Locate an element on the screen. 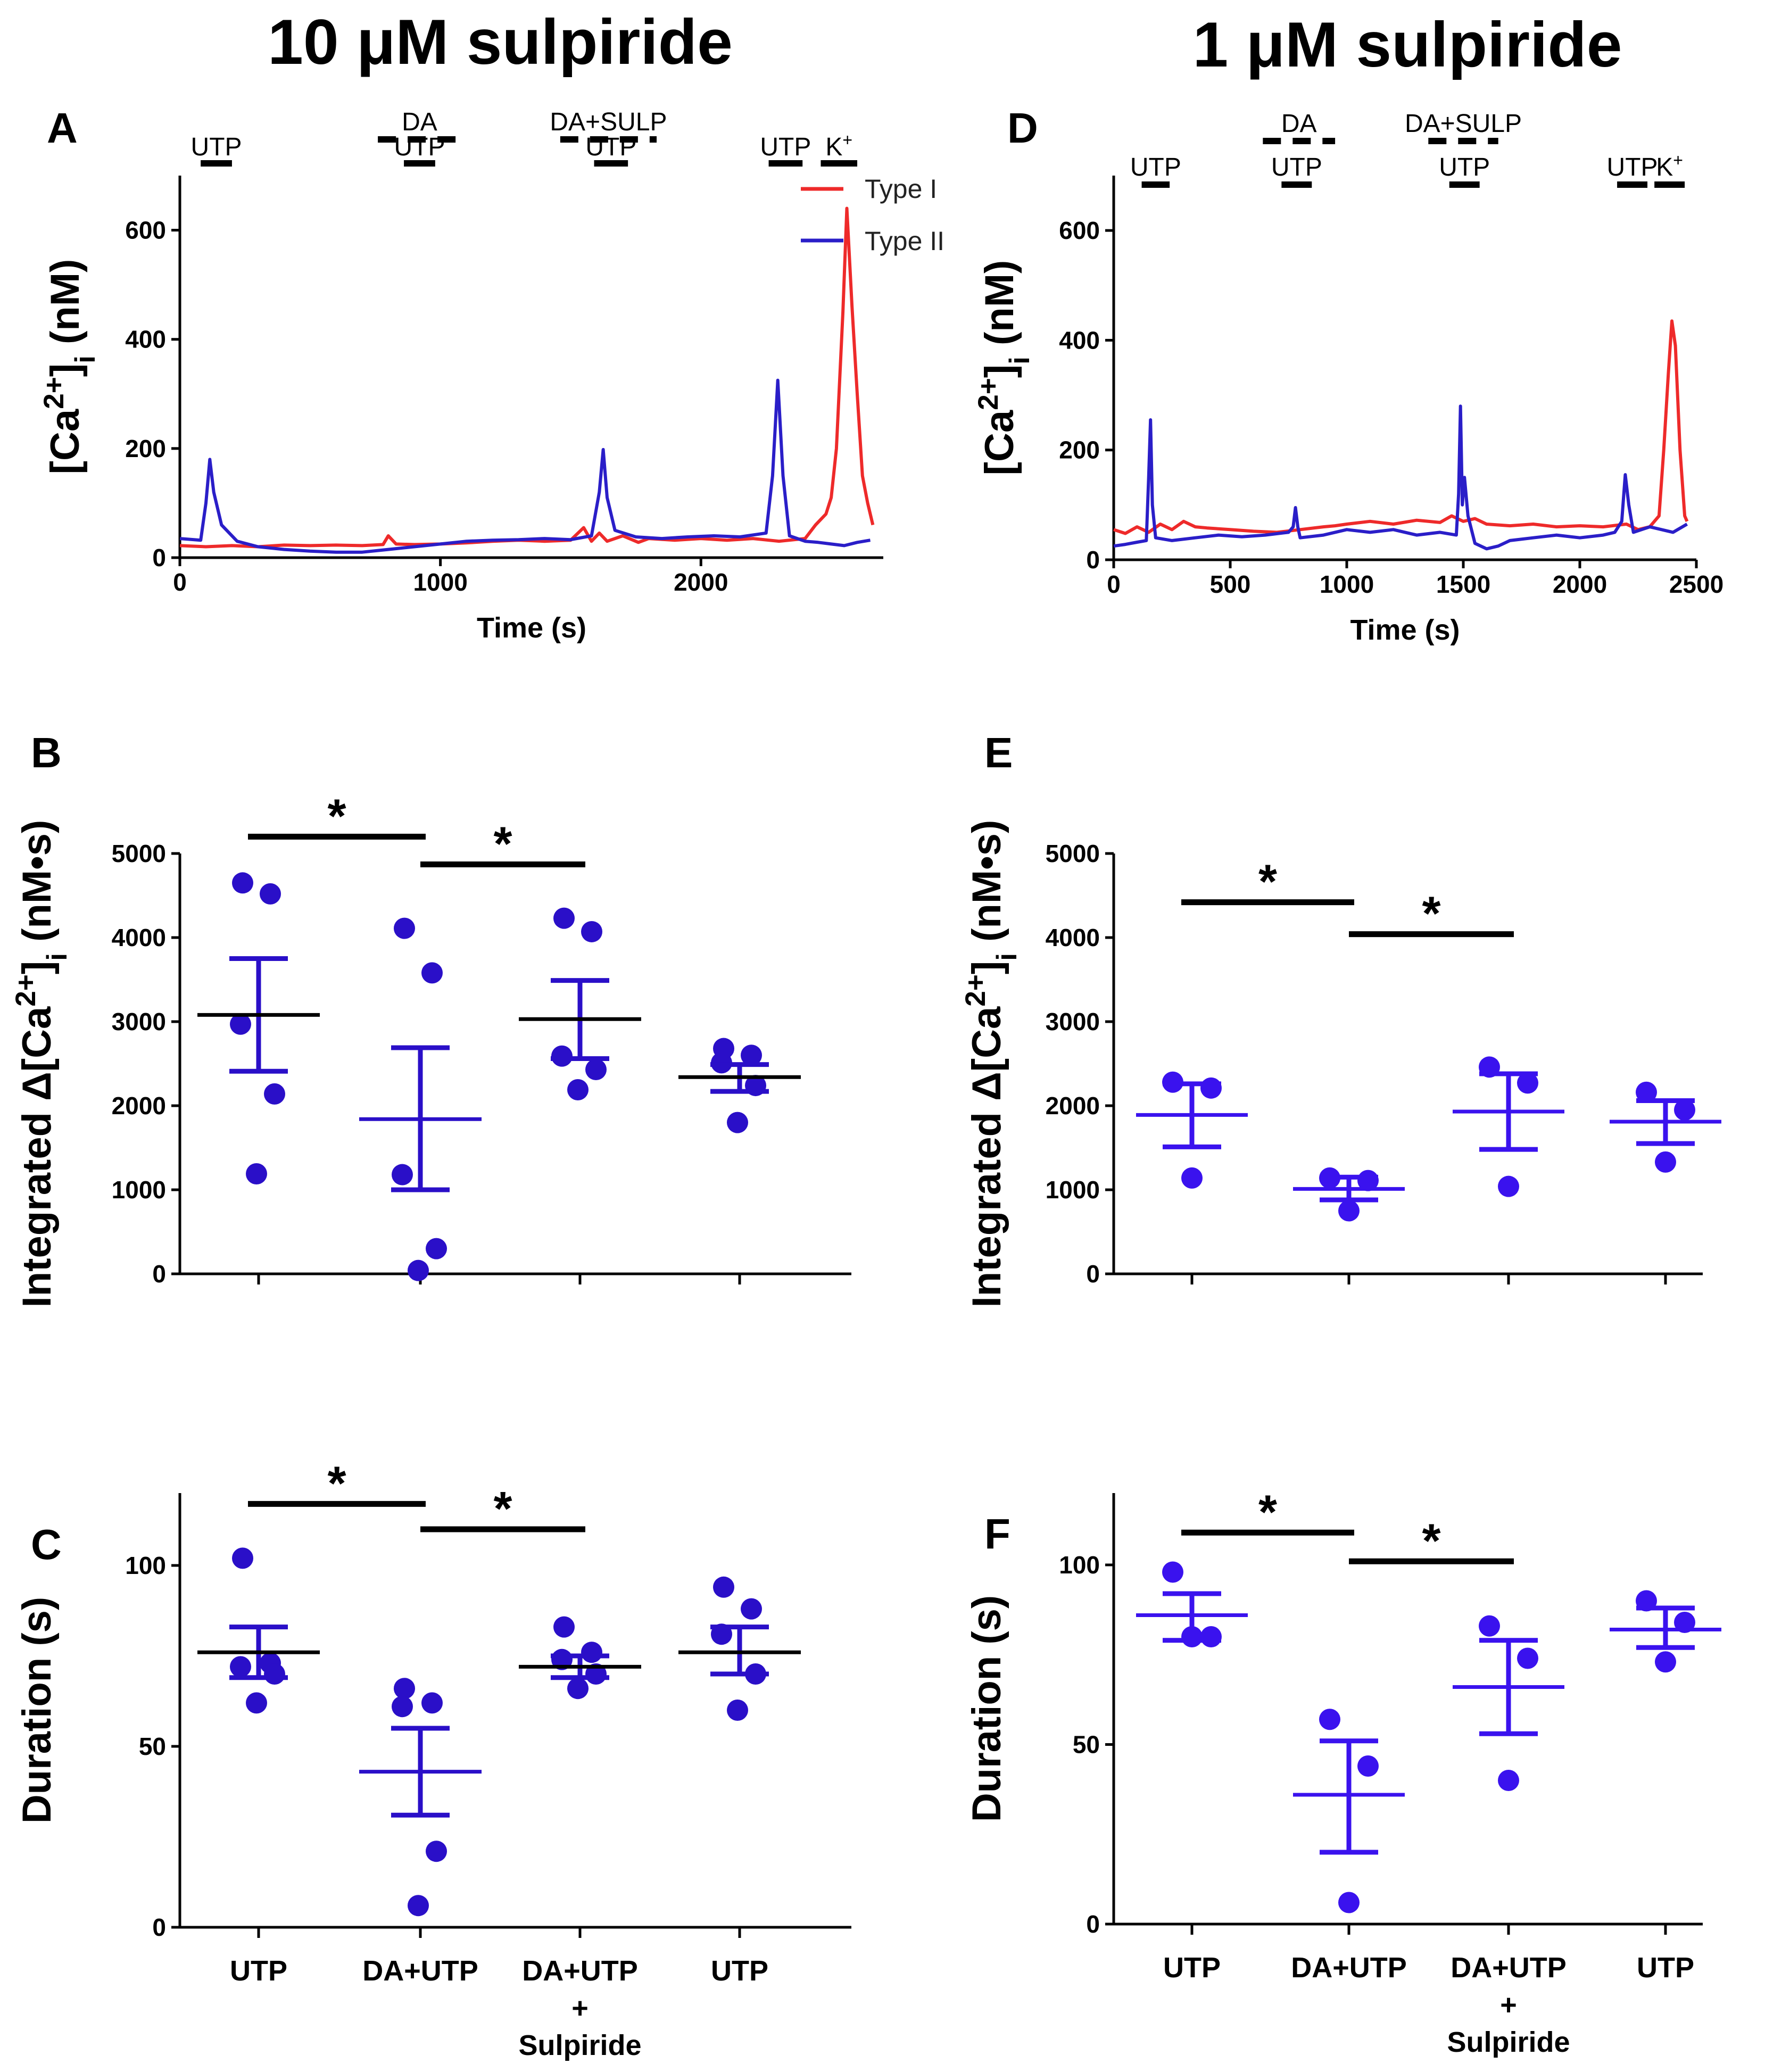 The image size is (1765, 2072). title-right: 1 μM sulpiride is located at coordinates (1407, 45).